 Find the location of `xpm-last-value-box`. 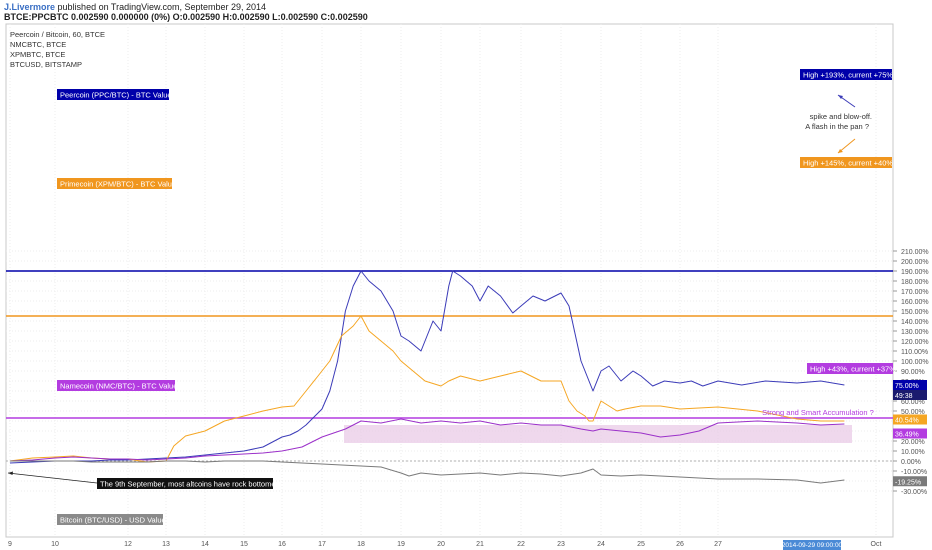

xpm-last-value-box is located at coordinates (910, 419).